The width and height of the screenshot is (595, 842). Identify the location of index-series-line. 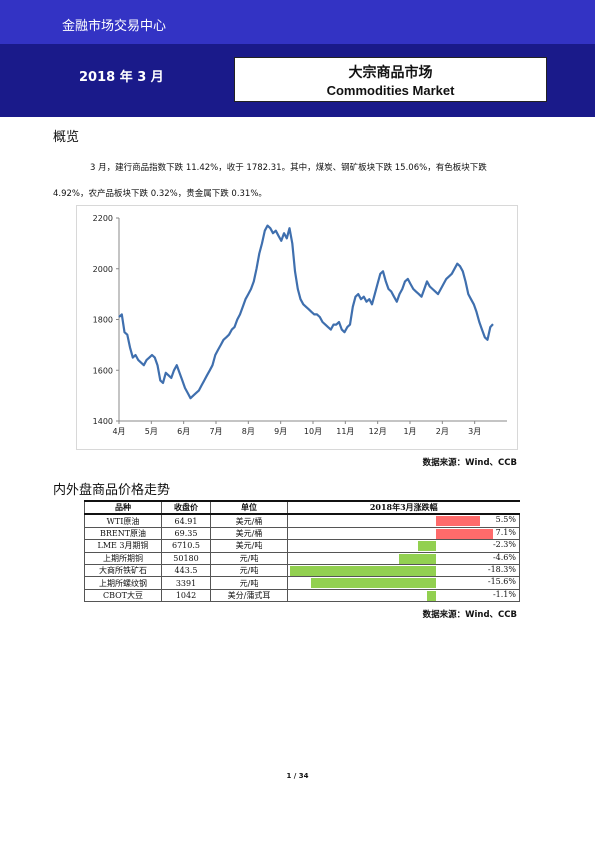
(306, 312).